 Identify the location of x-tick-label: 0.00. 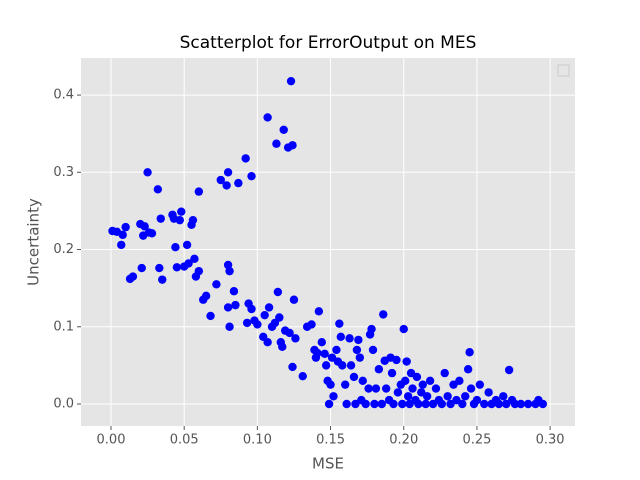
(111, 440).